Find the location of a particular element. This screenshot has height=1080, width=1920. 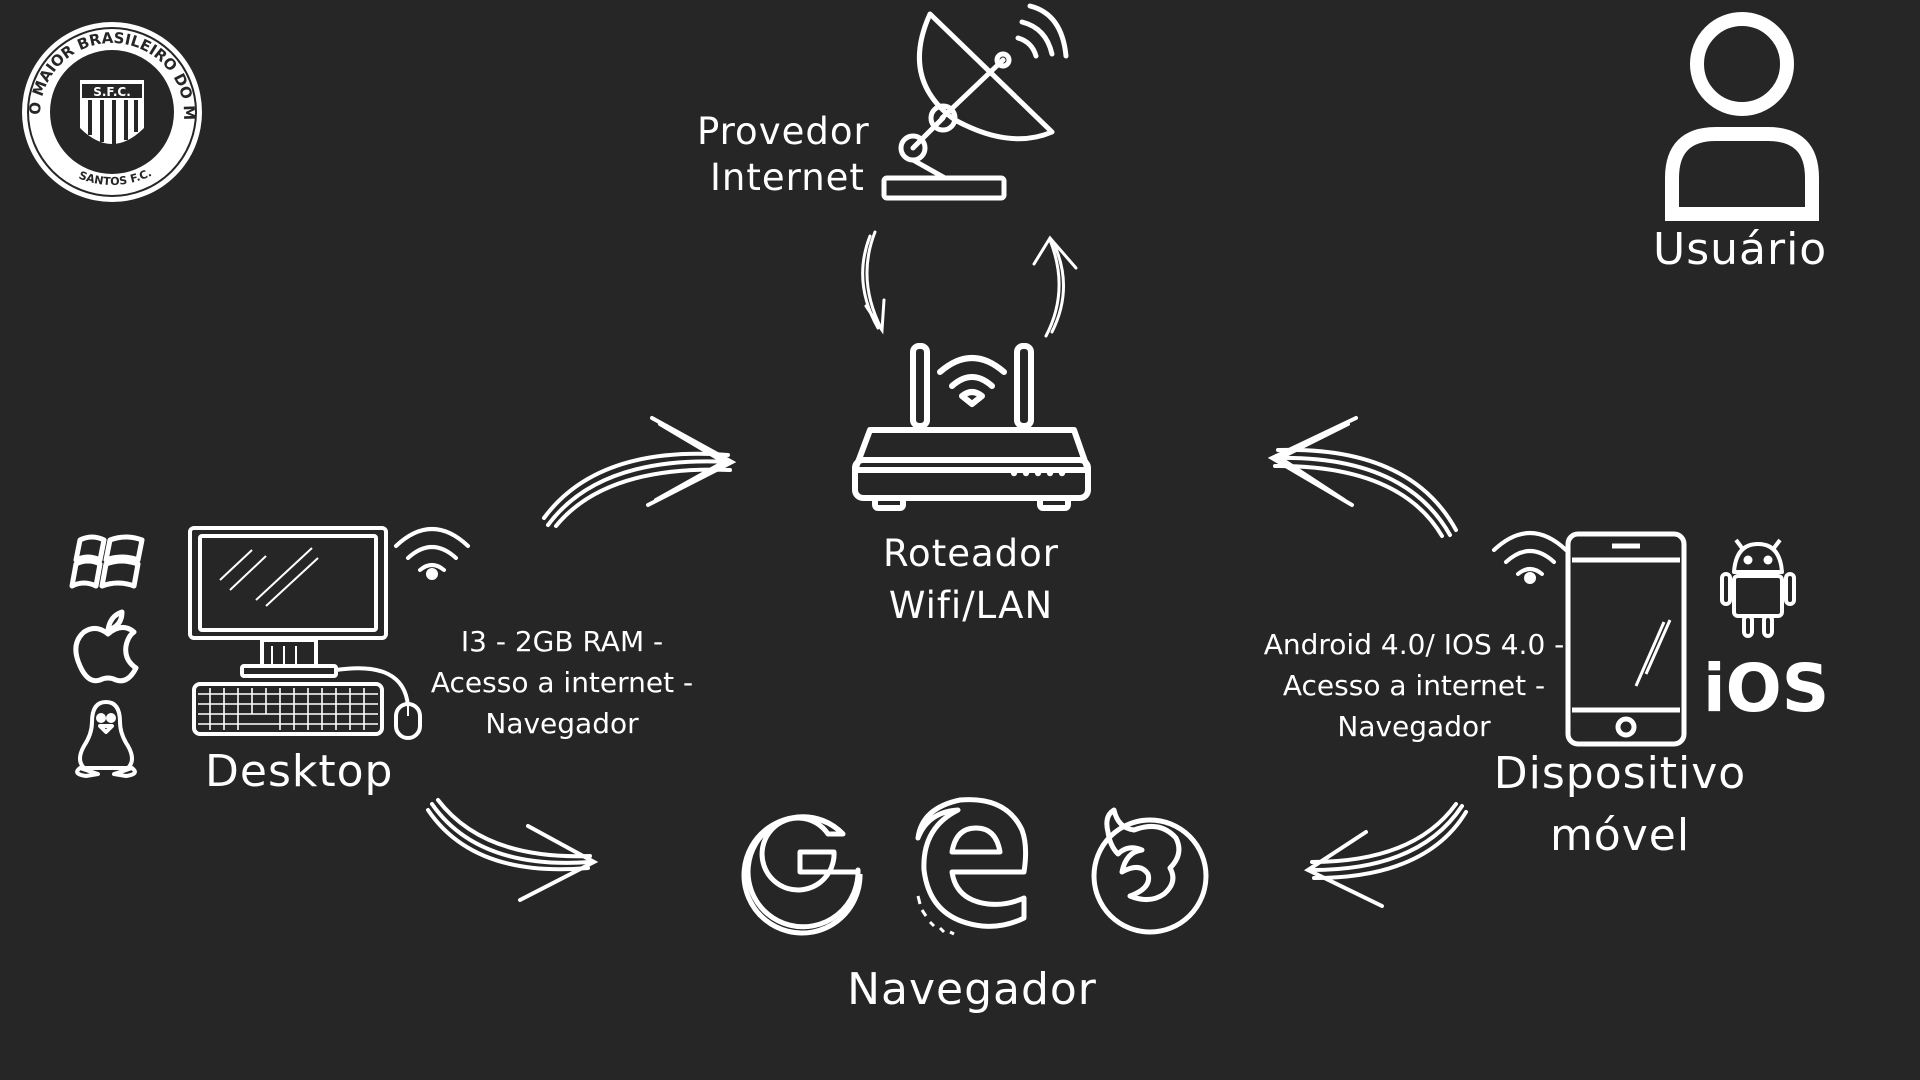

mobile-spec-line: Navegador is located at coordinates (1414, 726).